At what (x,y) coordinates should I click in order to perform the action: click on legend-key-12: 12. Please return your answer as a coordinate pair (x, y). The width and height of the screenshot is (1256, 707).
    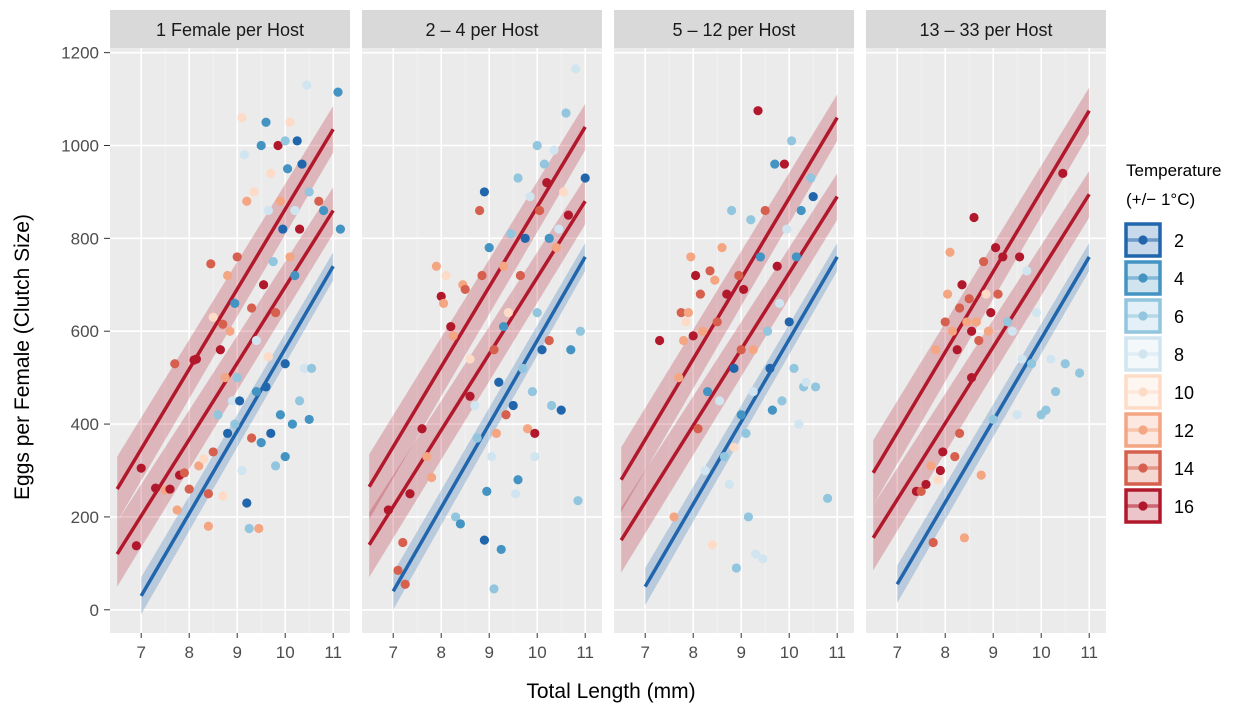
    Looking at the image, I should click on (1159, 430).